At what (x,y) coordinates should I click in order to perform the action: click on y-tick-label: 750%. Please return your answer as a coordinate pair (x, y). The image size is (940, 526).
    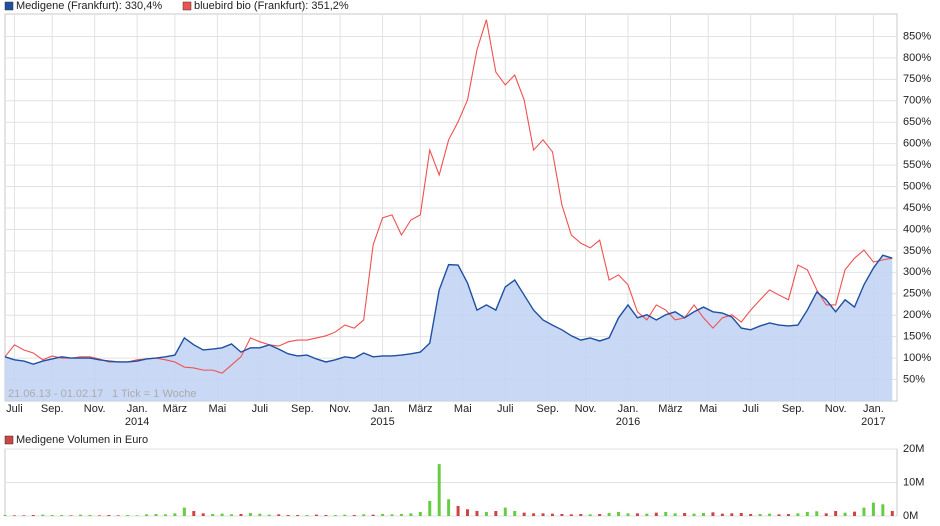
    Looking at the image, I should click on (917, 79).